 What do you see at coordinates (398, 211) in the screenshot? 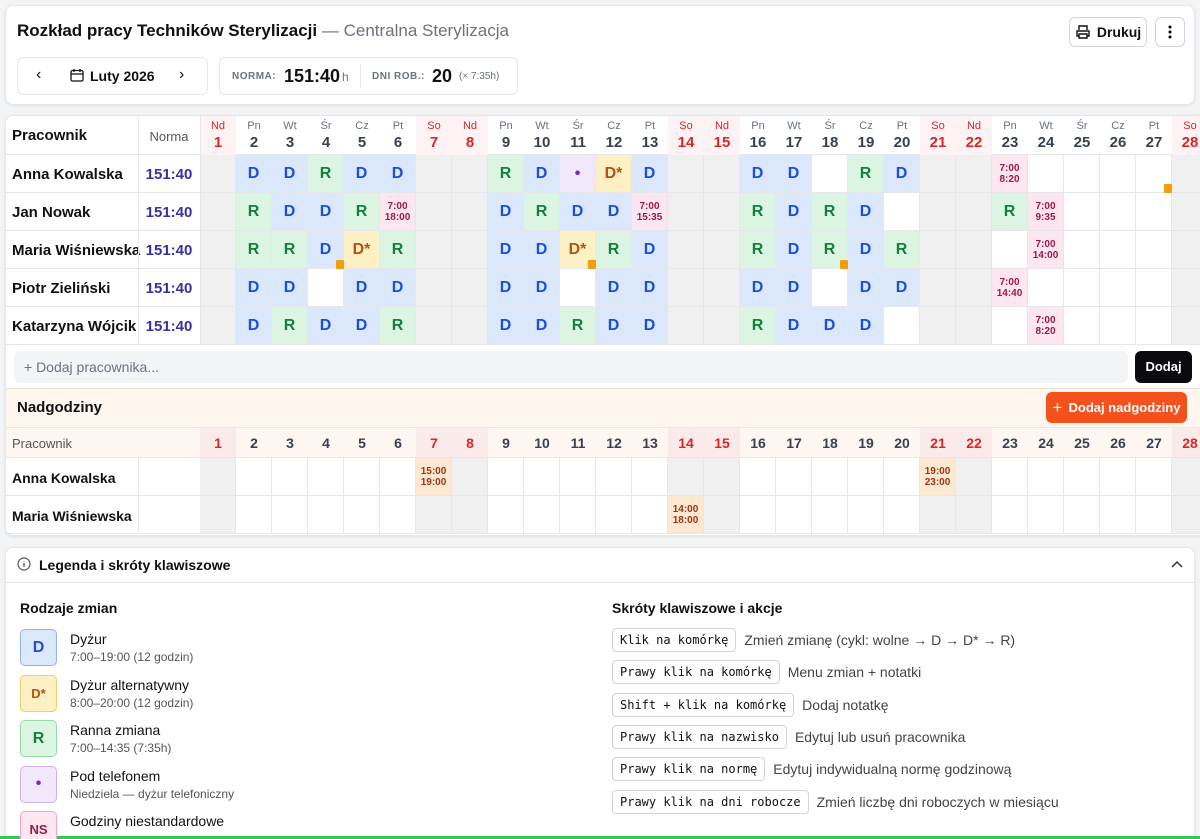
I see `shift-cell: 7:00 18:00` at bounding box center [398, 211].